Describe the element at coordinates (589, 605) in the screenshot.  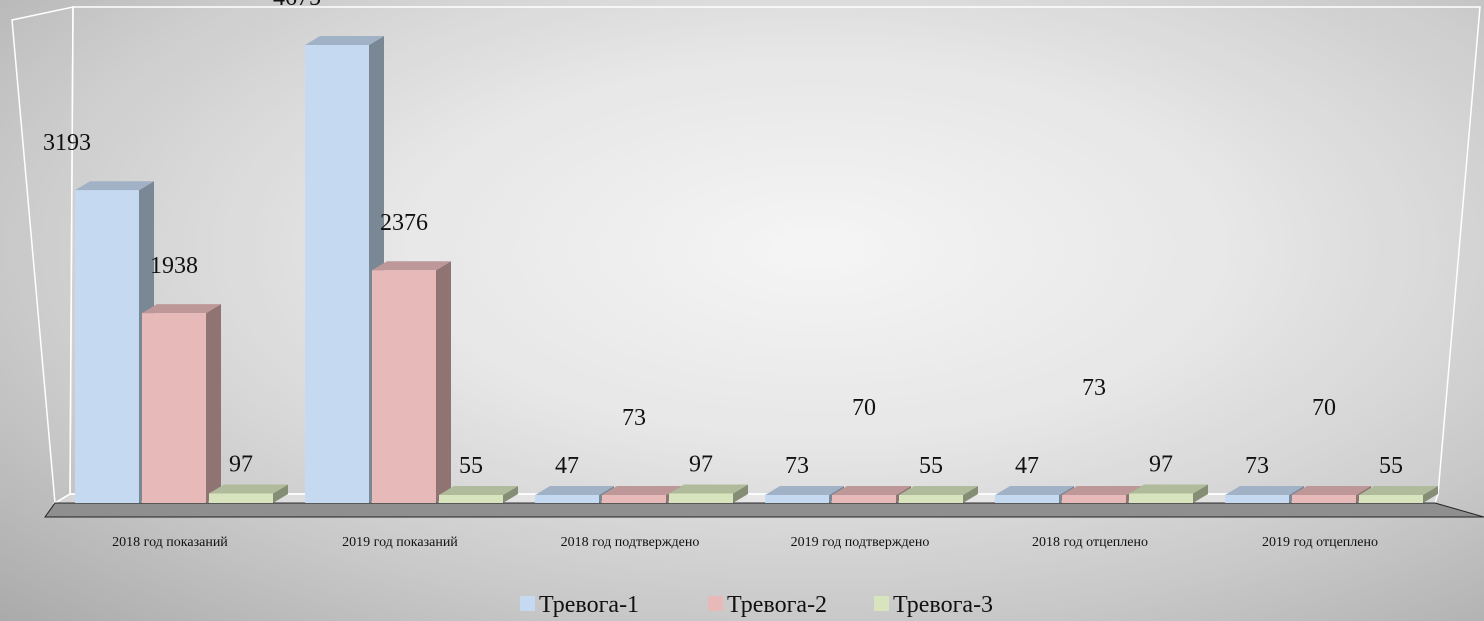
I see `legend-label: Тревога-1` at that location.